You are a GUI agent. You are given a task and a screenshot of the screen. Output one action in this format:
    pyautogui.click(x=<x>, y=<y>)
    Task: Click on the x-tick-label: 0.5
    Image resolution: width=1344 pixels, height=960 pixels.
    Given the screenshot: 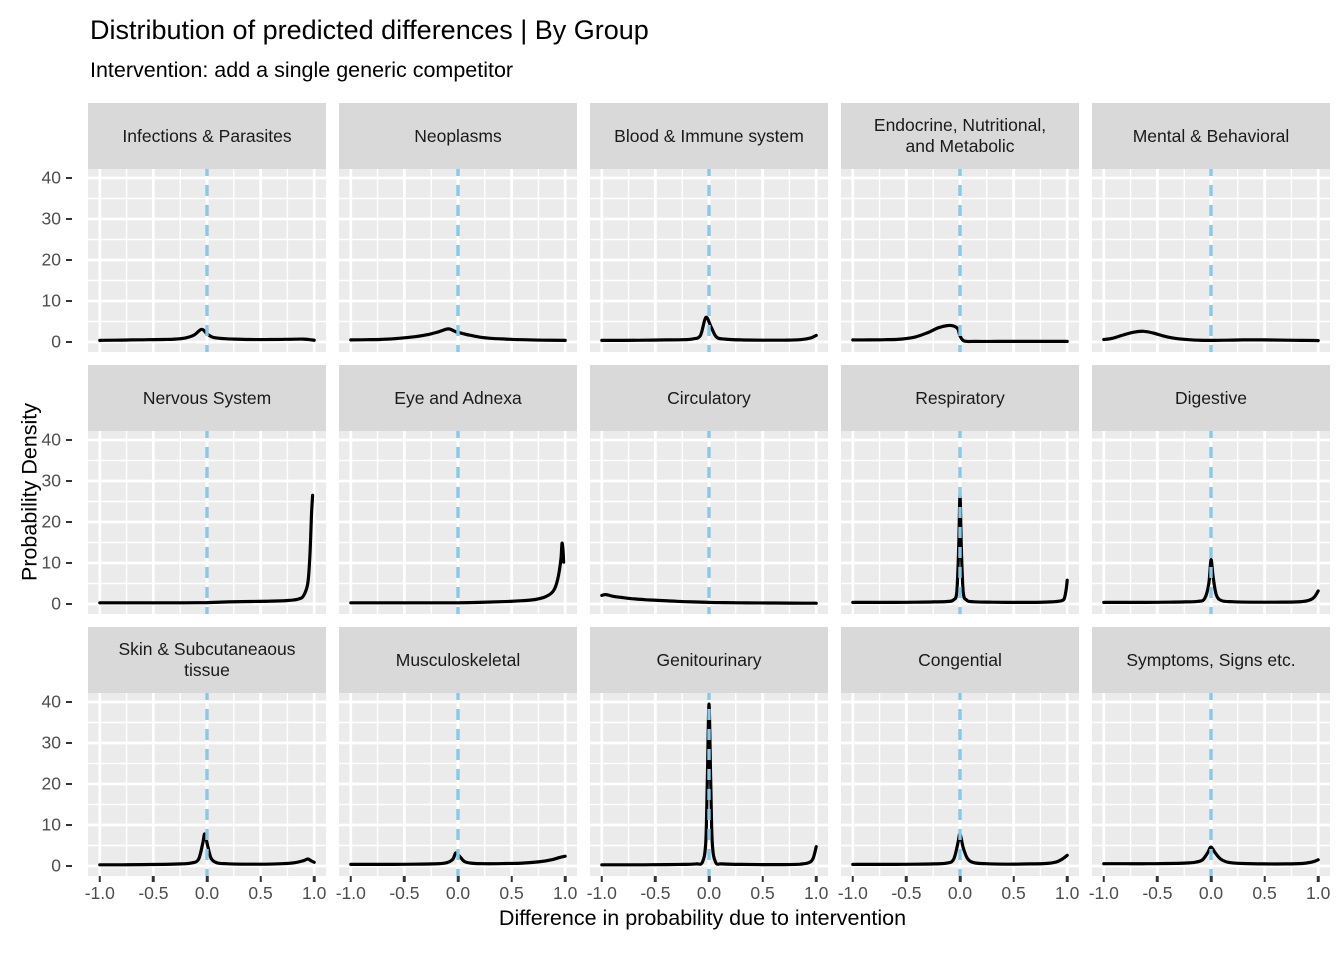 What is the action you would take?
    pyautogui.click(x=1264, y=893)
    